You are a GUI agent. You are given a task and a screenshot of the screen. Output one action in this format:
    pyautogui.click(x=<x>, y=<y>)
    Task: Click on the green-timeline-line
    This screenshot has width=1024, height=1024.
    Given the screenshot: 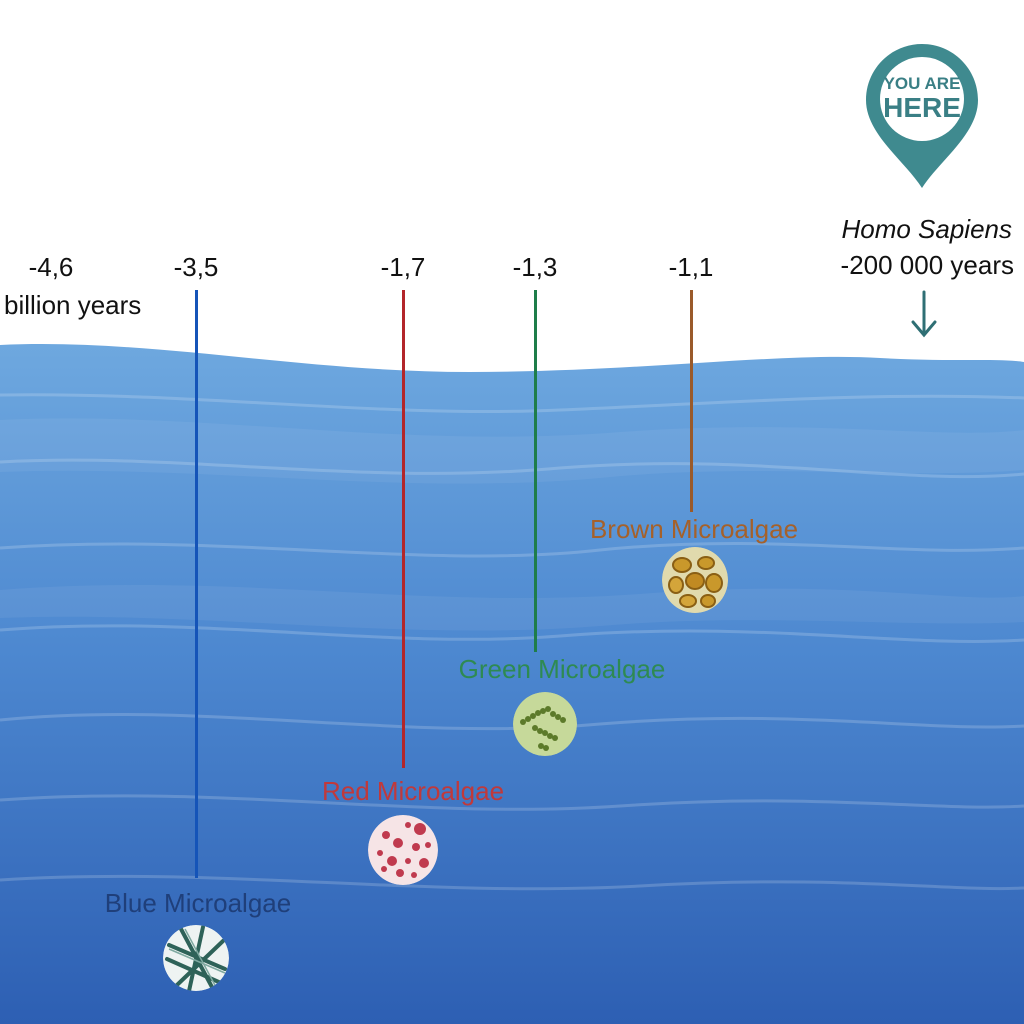 What is the action you would take?
    pyautogui.click(x=535, y=471)
    